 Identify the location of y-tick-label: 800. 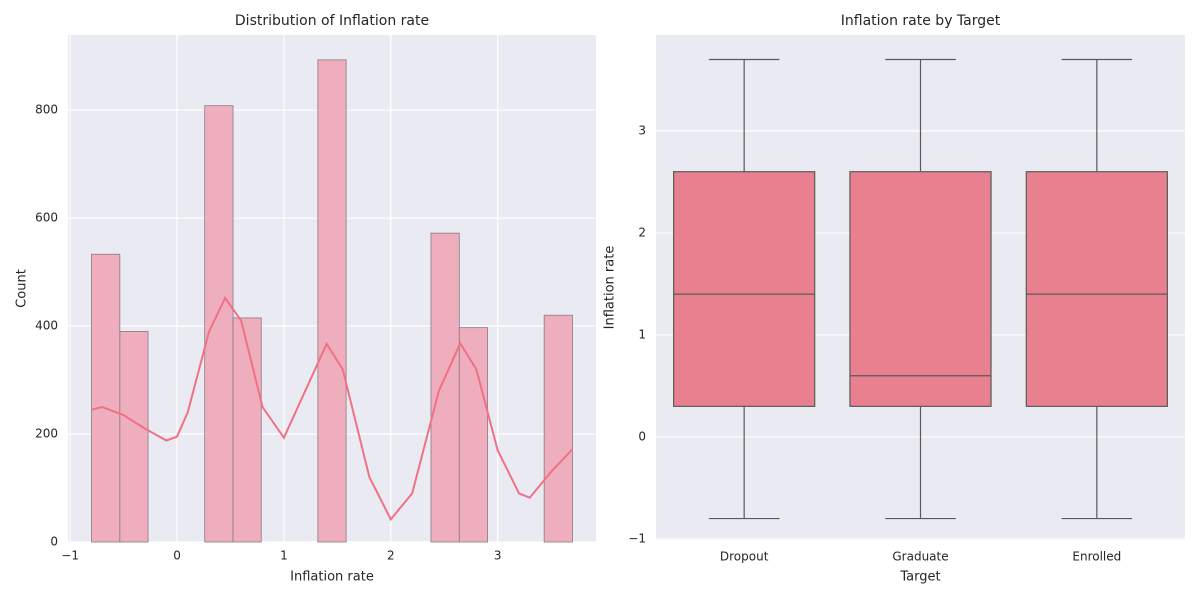
(46, 110).